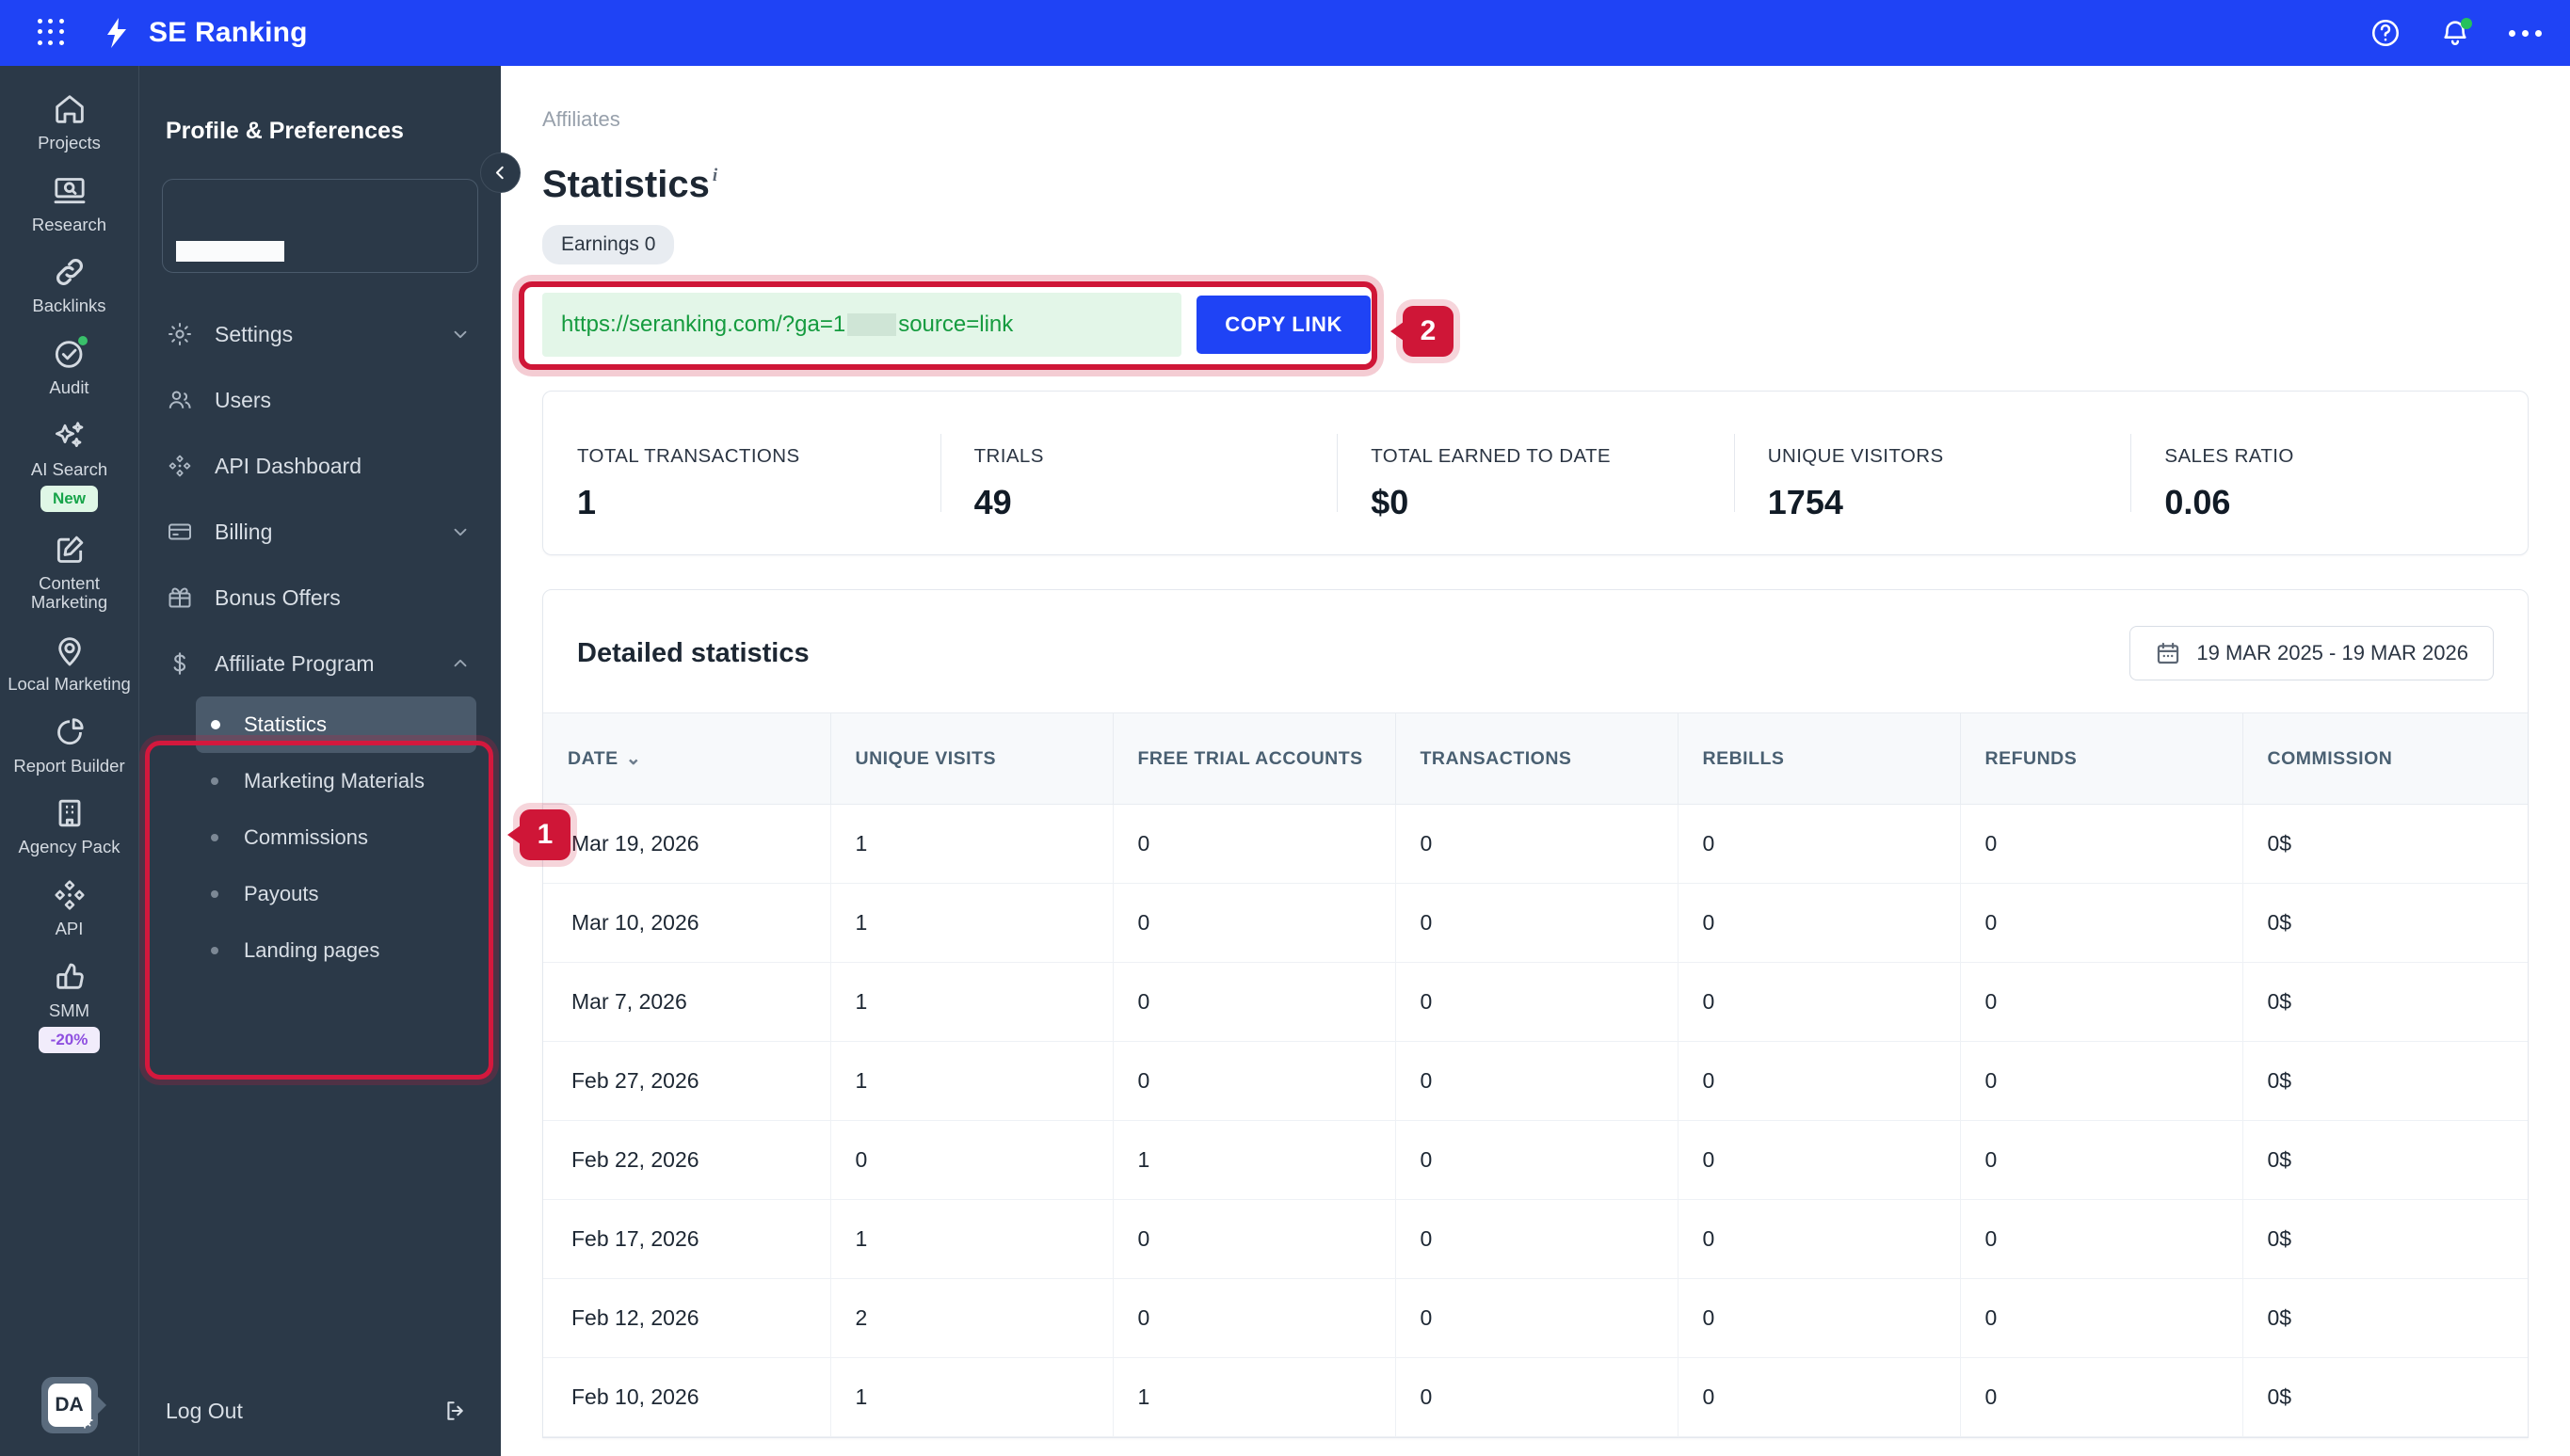 The image size is (2570, 1456). I want to click on bullet-icon, so click(214, 894).